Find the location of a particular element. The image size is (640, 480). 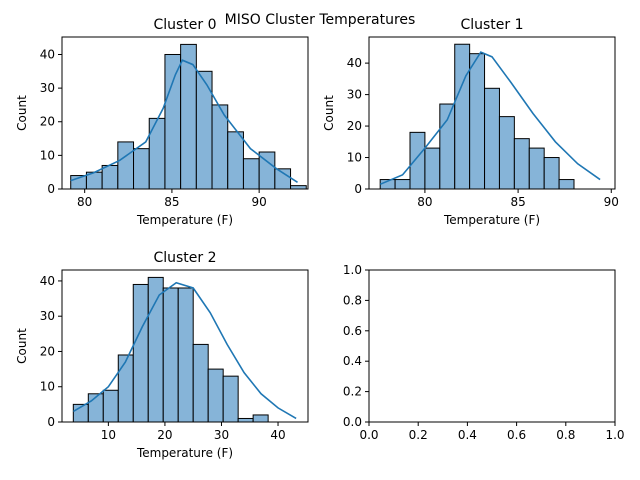

x-tick-label: 10 is located at coordinates (108, 435).